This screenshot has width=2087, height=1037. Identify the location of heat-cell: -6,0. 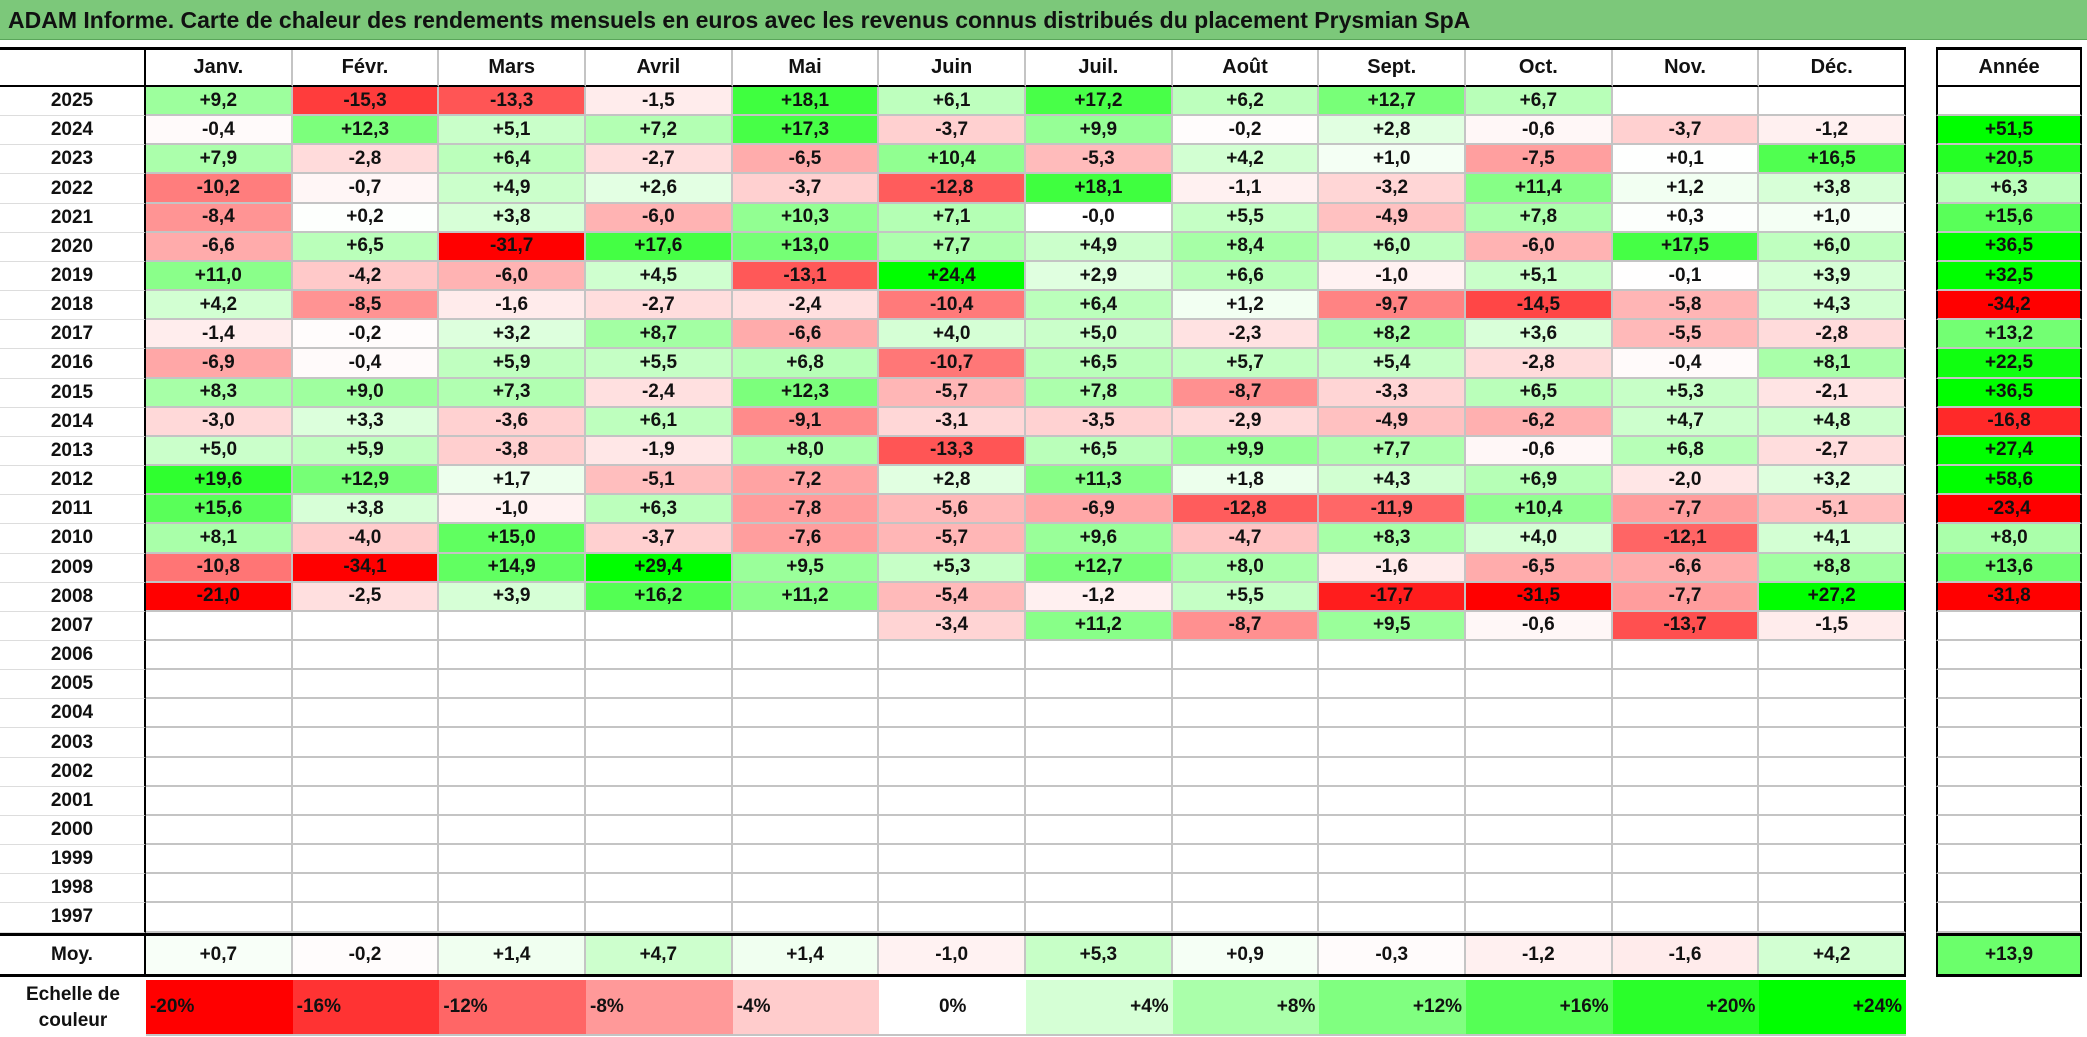
(1539, 247).